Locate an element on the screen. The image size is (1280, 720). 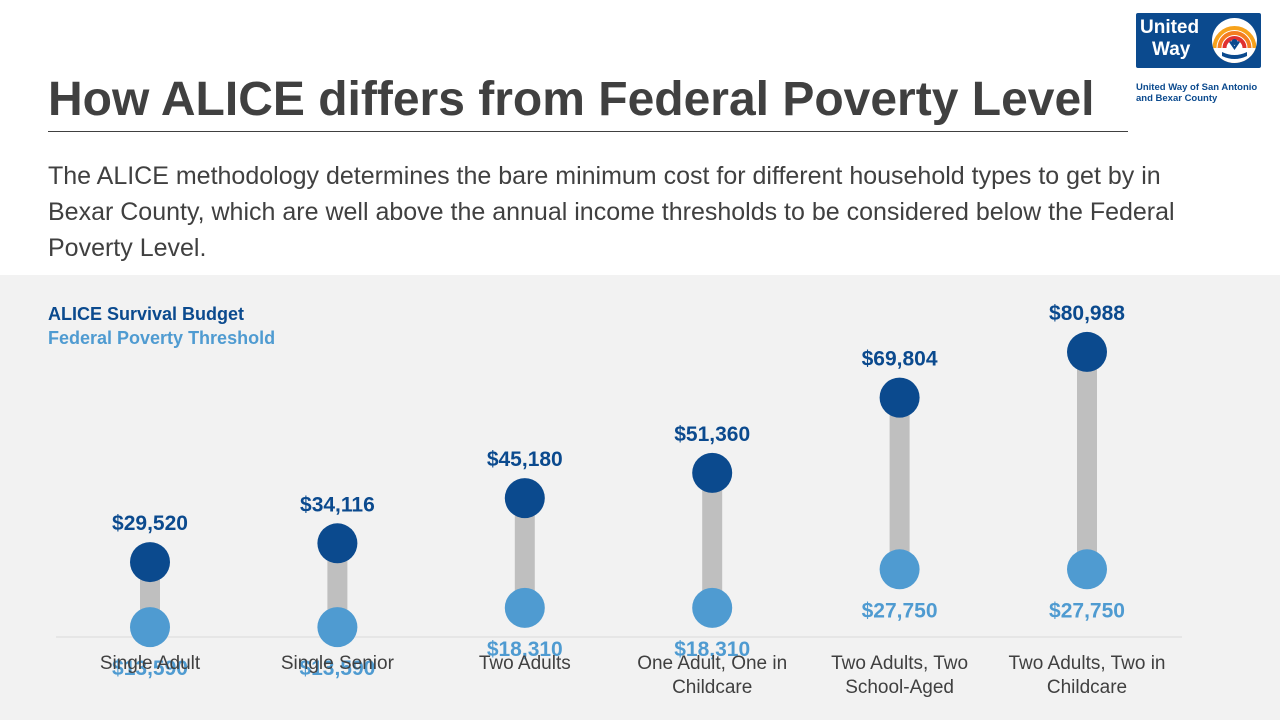
category-label: Single Senior is located at coordinates (338, 663).